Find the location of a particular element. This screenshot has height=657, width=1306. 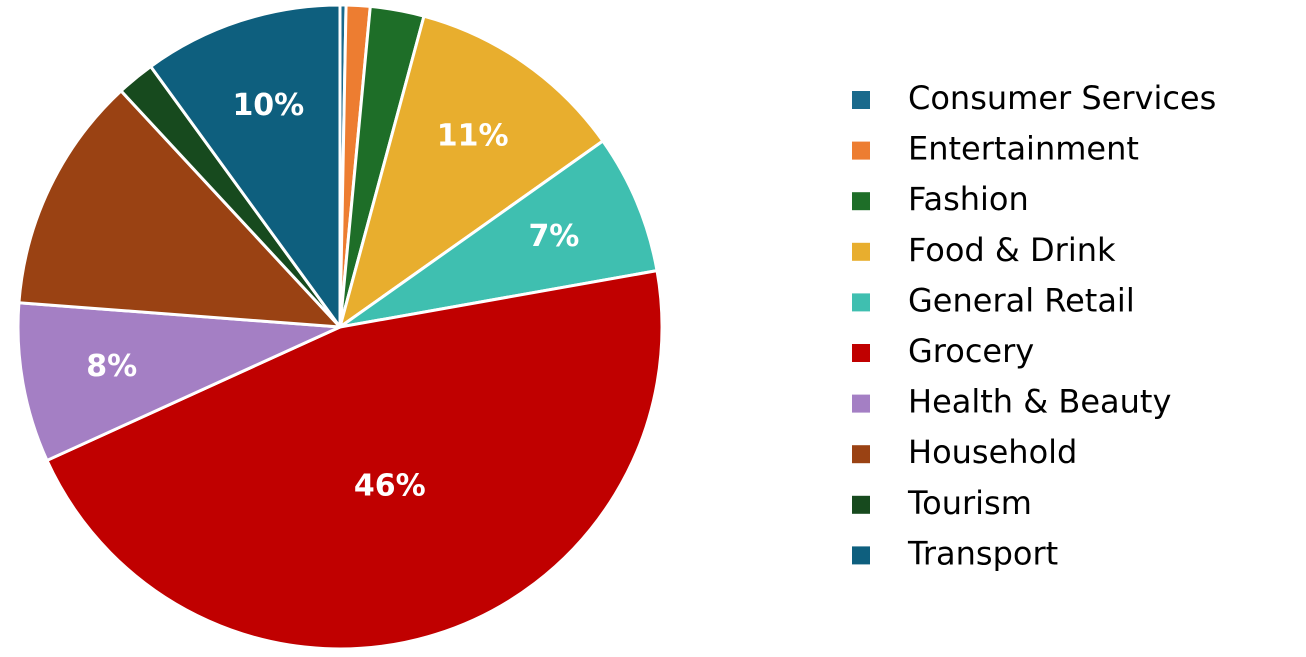

legend-label: General Retail is located at coordinates (1021, 300).